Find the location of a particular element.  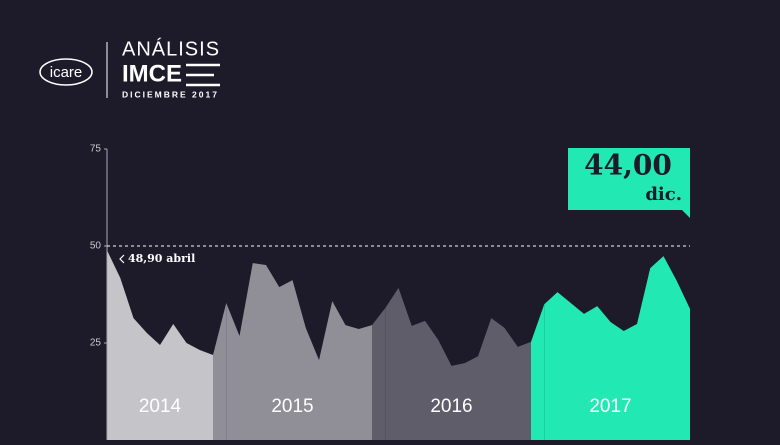

legend-label: 2016 is located at coordinates (451, 406).